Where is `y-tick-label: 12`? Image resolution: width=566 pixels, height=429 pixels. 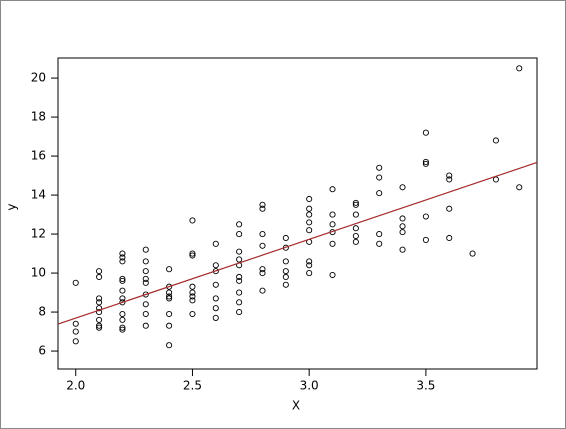
y-tick-label: 12 is located at coordinates (38, 234).